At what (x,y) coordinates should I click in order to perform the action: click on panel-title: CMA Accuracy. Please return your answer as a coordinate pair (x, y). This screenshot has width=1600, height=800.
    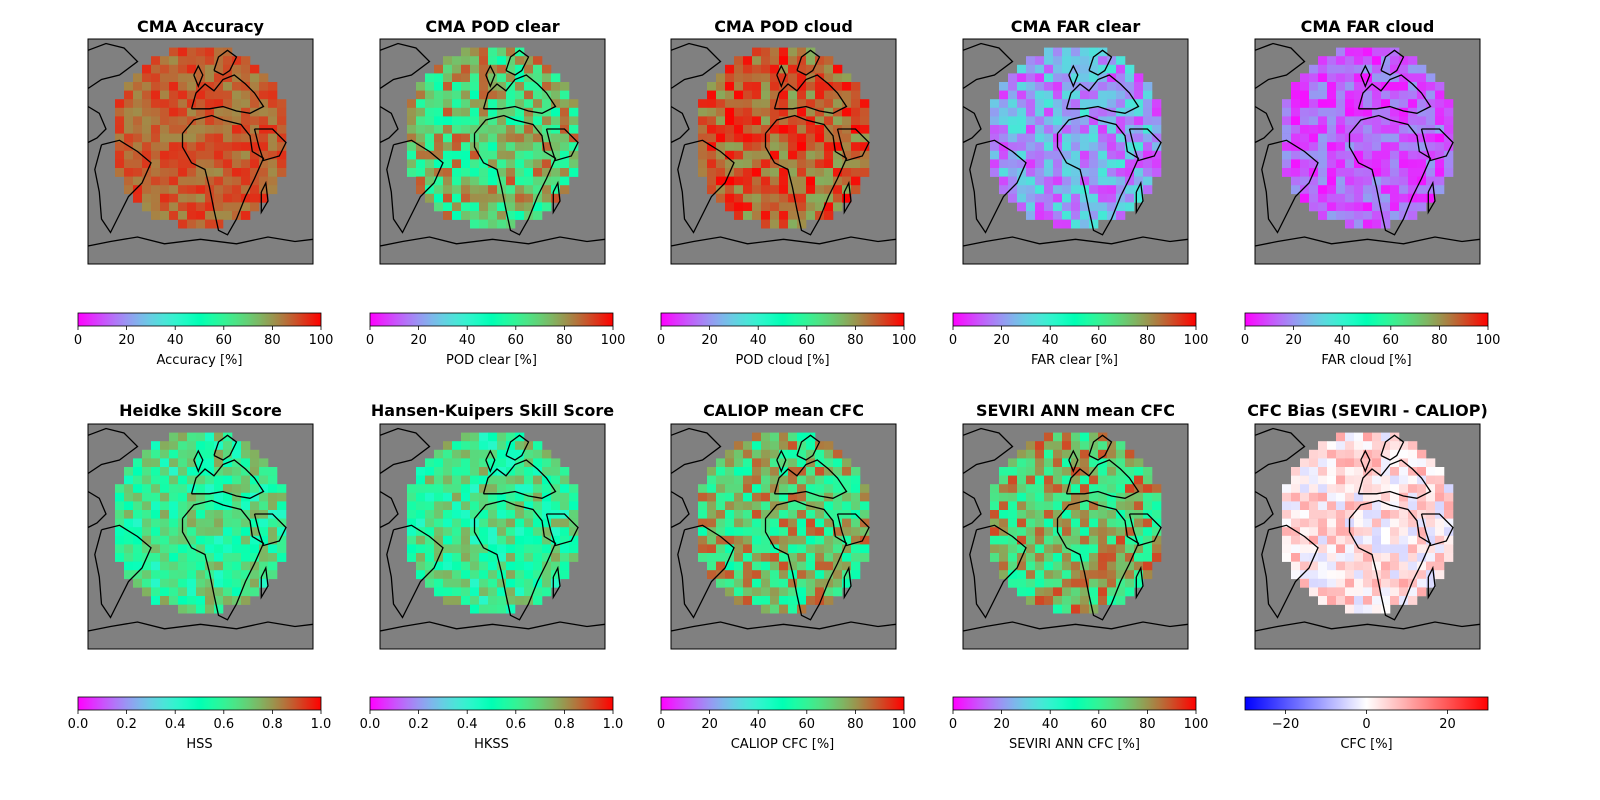
    Looking at the image, I should click on (201, 26).